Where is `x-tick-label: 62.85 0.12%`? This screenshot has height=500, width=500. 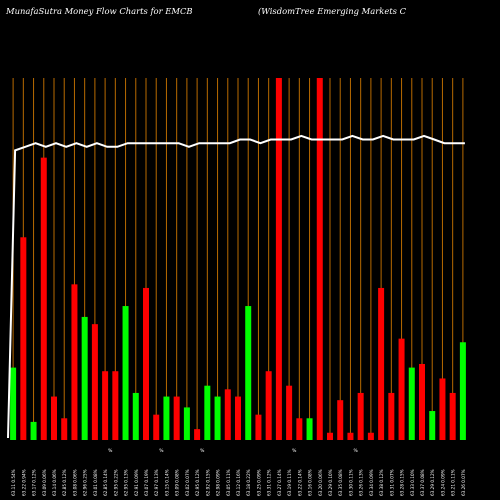 x-tick-label: 62.85 0.12% is located at coordinates (64, 482).